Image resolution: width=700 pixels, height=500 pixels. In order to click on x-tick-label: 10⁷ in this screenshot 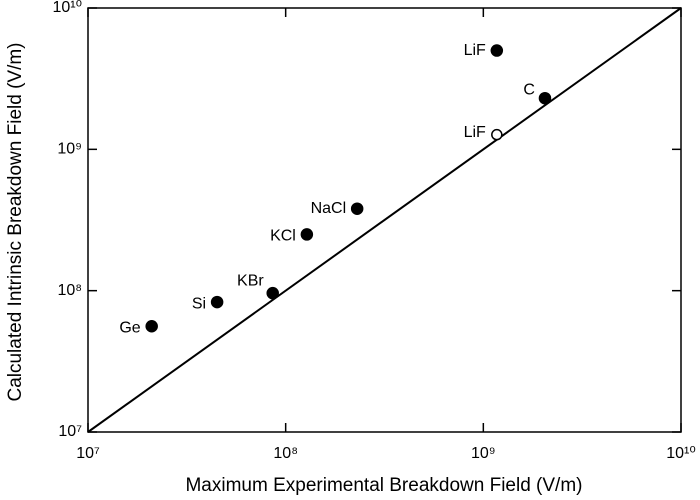, I will do `click(88, 453)`.